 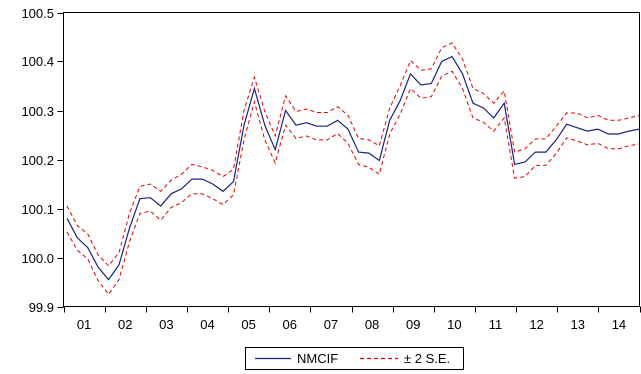 I want to click on x-tick-label-13: 14, so click(x=619, y=324).